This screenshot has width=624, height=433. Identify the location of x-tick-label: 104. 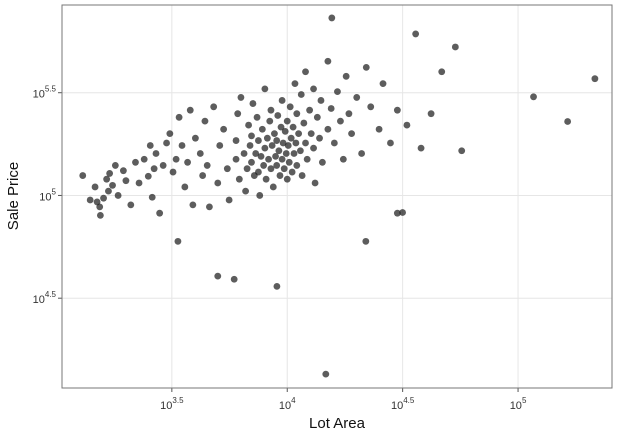
(287, 404).